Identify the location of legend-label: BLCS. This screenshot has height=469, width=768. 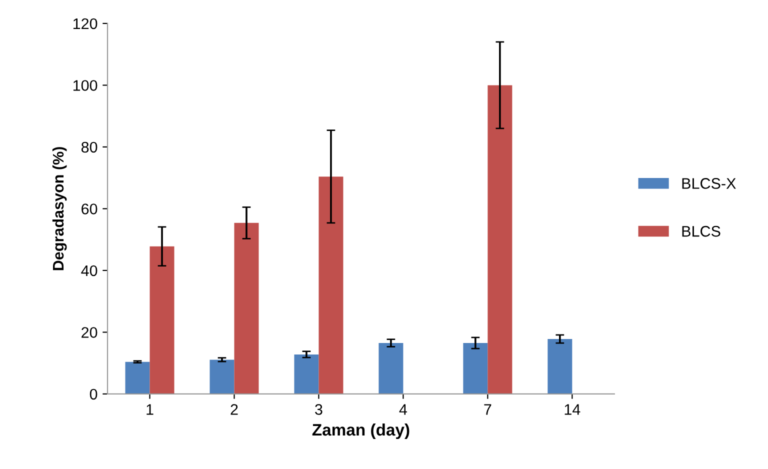
(701, 231).